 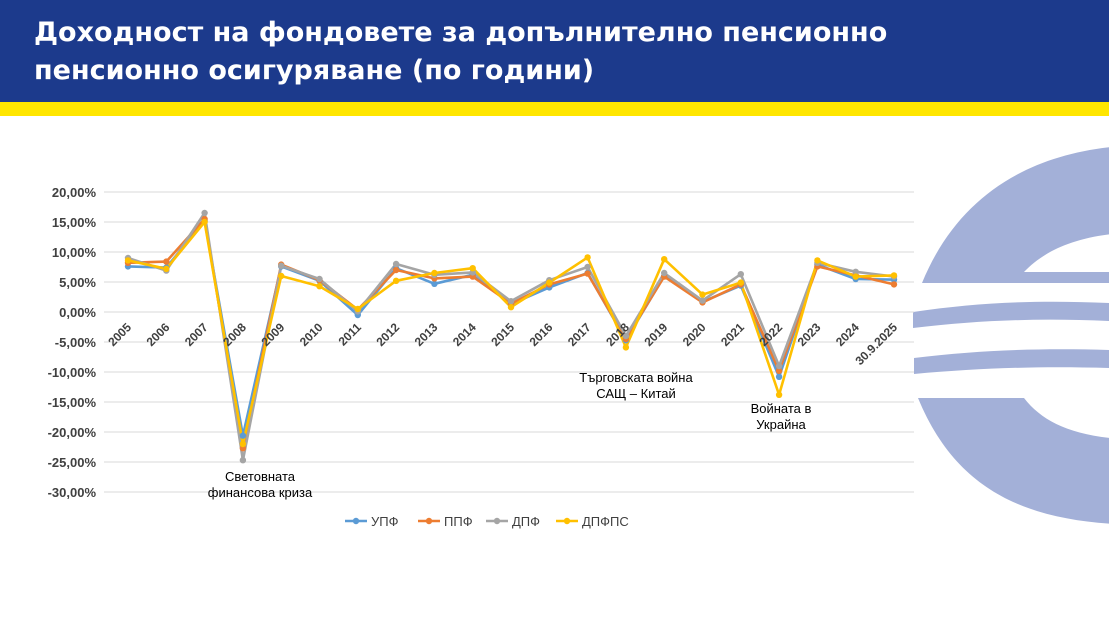 I want to click on legend-item: ДПФПС, so click(x=592, y=521).